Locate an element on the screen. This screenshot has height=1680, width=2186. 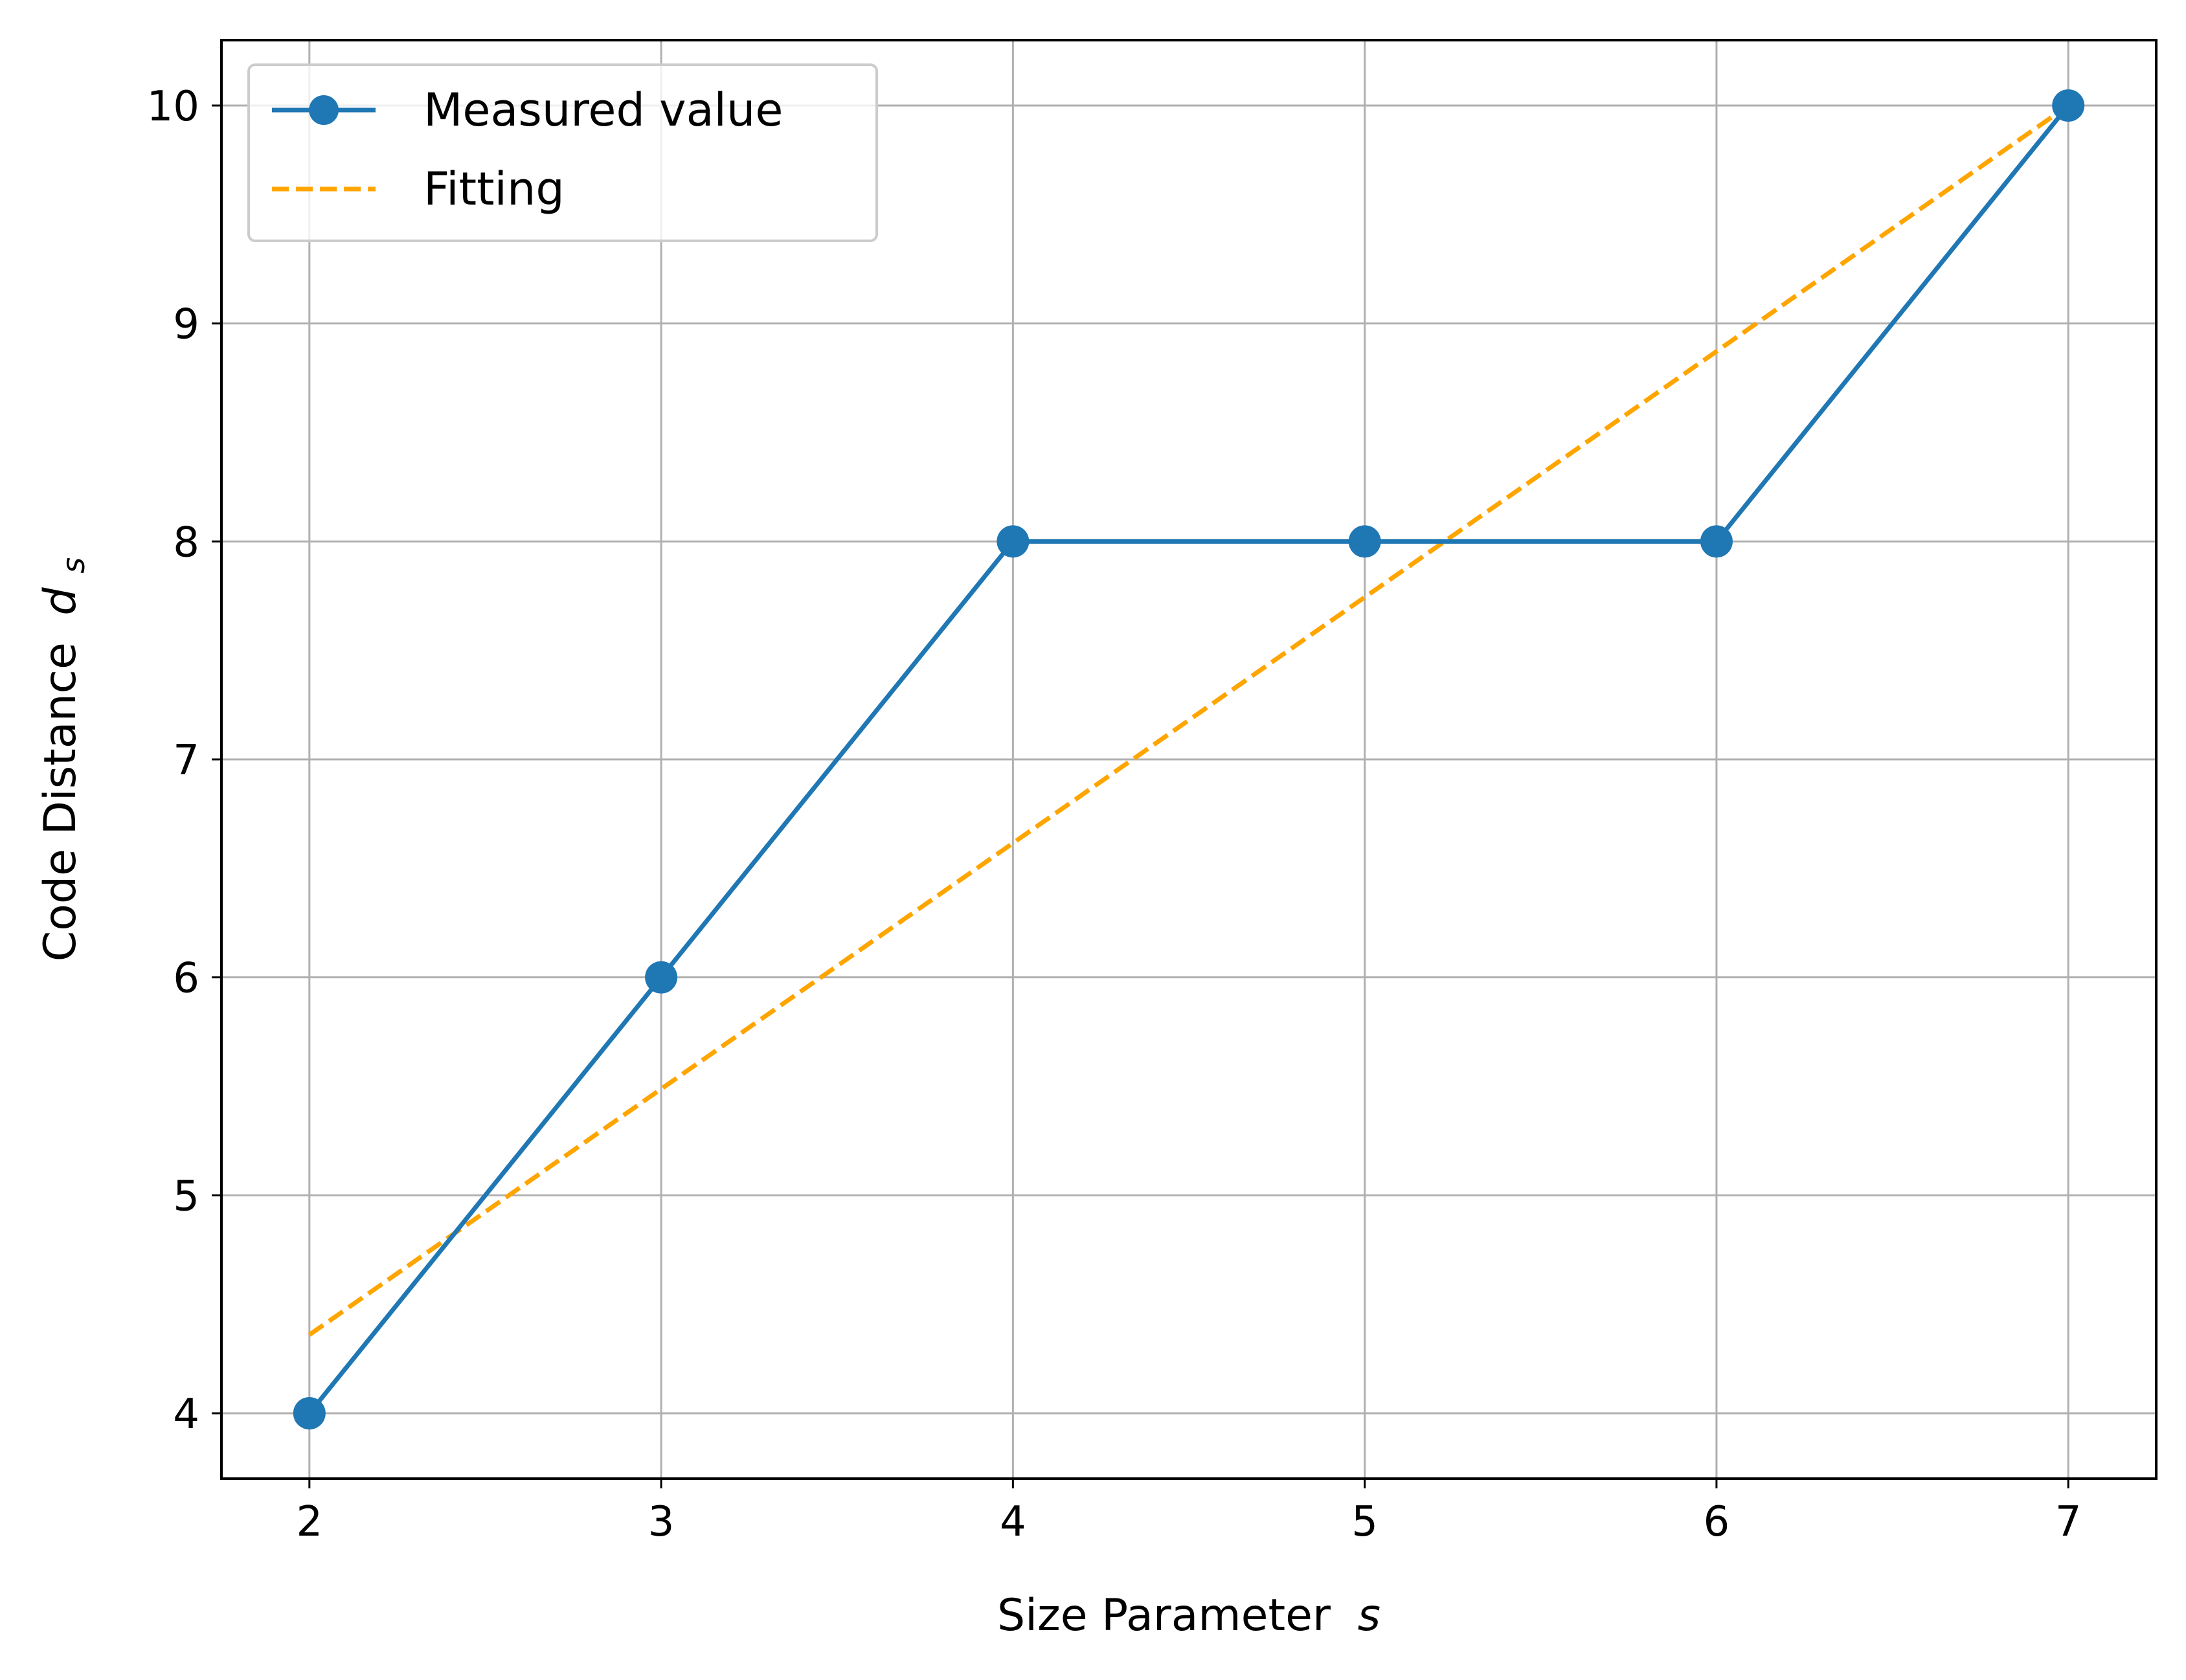
x-axis-label: Size Parameter s is located at coordinates (1188, 1615).